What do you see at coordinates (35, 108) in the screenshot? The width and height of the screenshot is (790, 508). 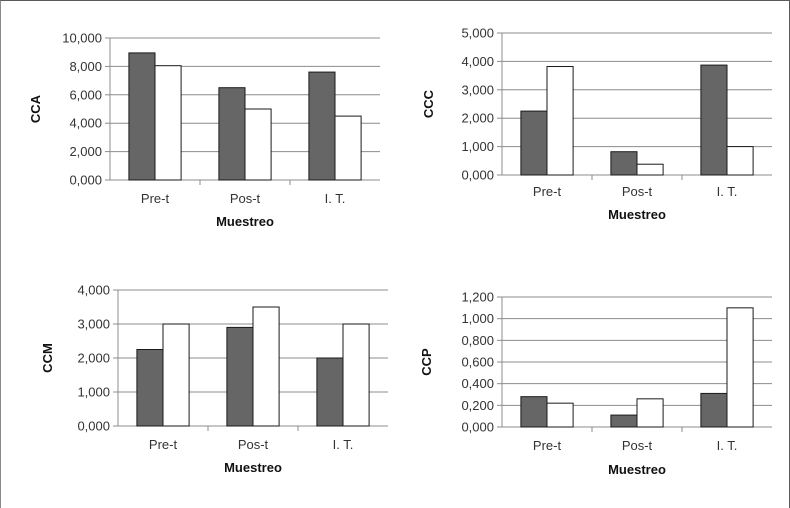 I see `y-axis-title: CCA` at bounding box center [35, 108].